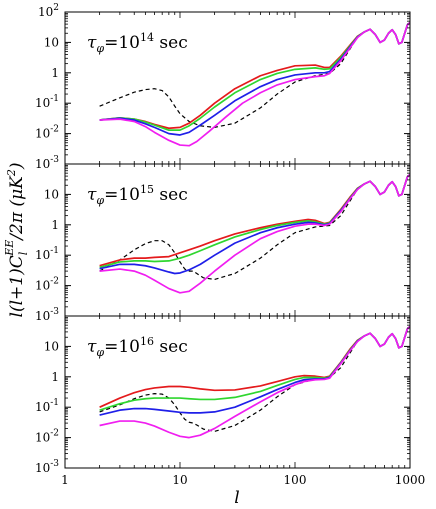 The width and height of the screenshot is (436, 509). Describe the element at coordinates (410, 480) in the screenshot. I see `x-tick-label: 1000` at that location.